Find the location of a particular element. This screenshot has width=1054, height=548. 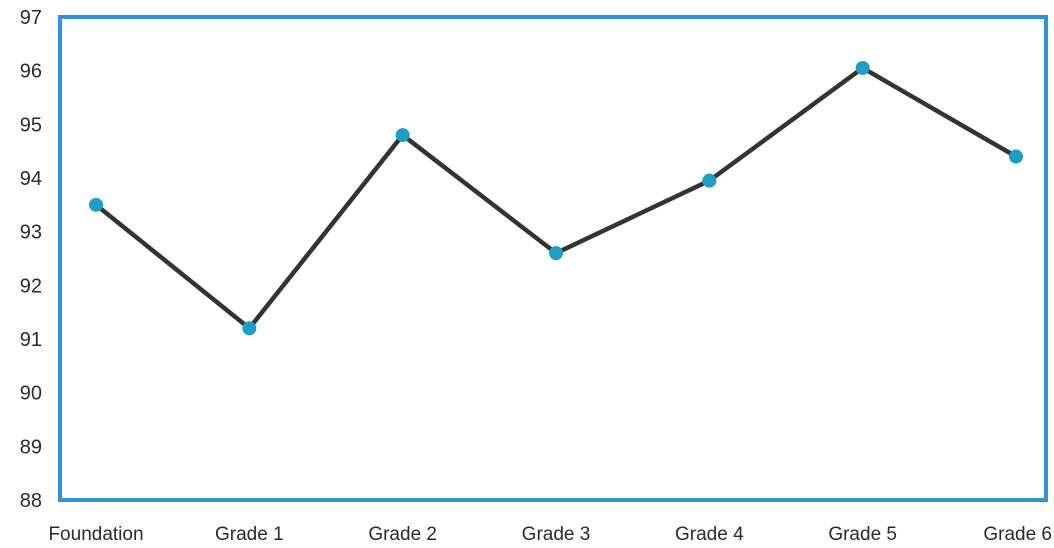

x-tick-label: Grade 6 is located at coordinates (1017, 534).